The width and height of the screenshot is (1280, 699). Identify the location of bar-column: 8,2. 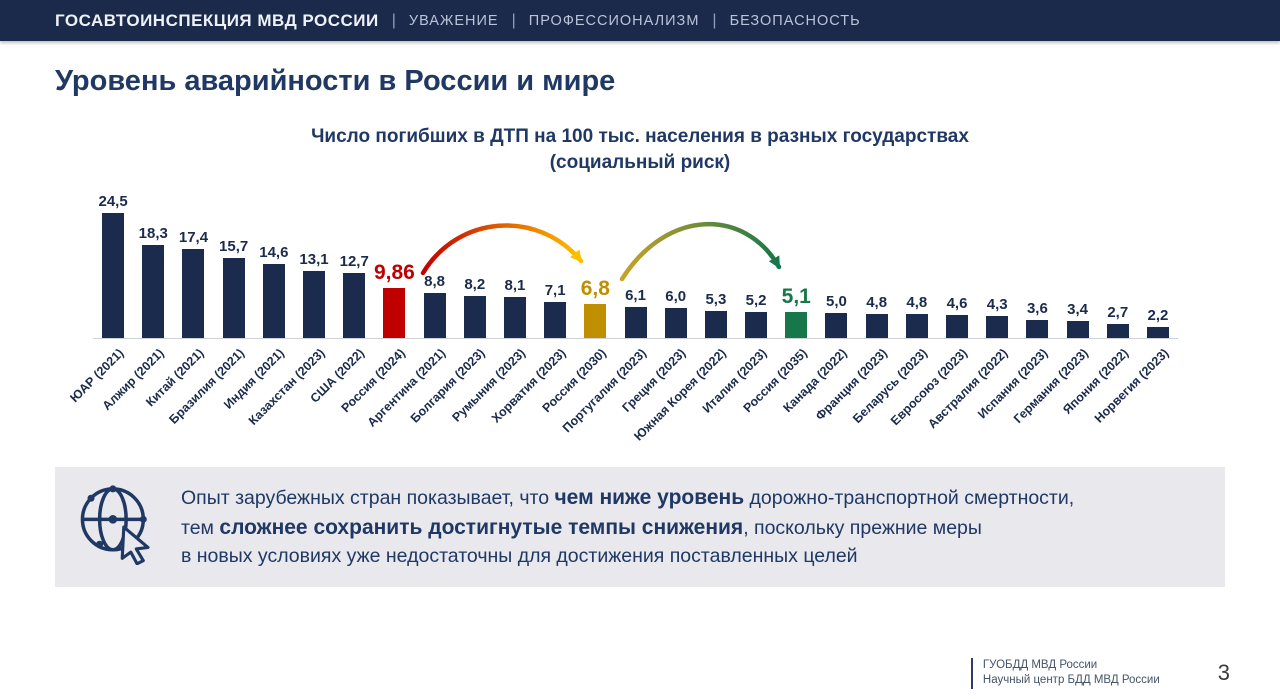
(475, 307).